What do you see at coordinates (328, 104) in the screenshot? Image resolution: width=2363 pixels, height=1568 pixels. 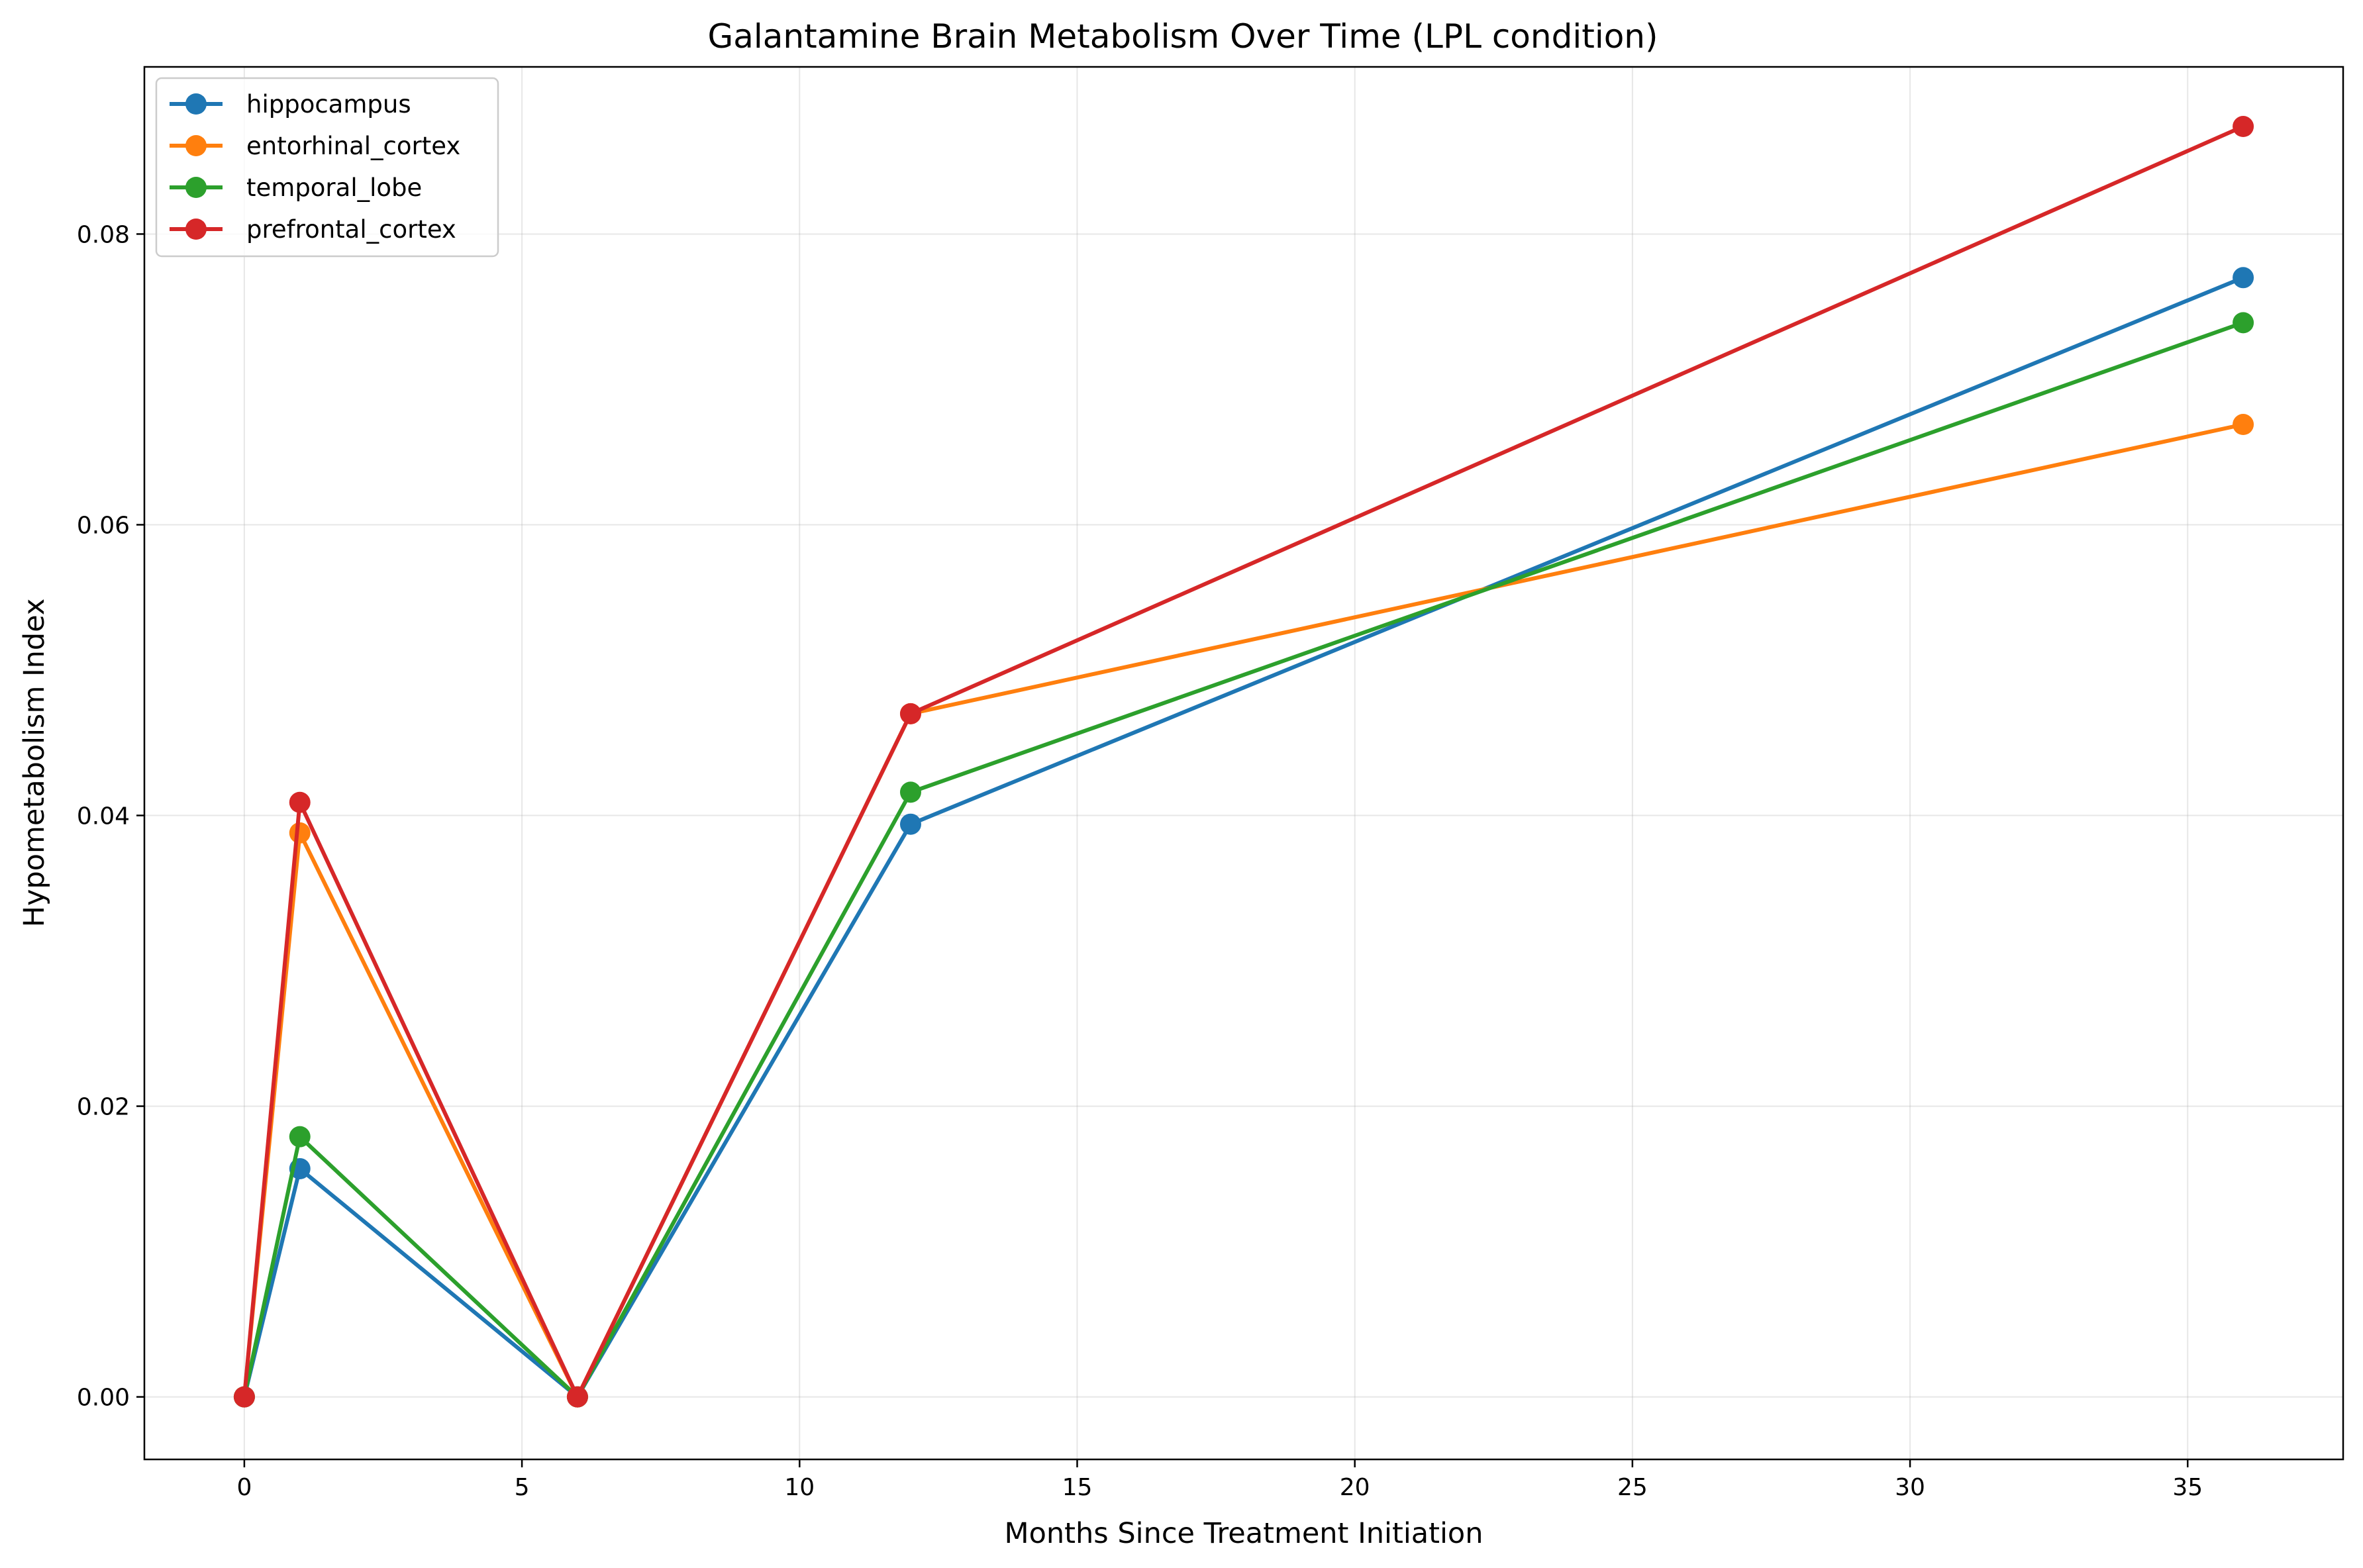 I see `legend-label: hippocampus` at bounding box center [328, 104].